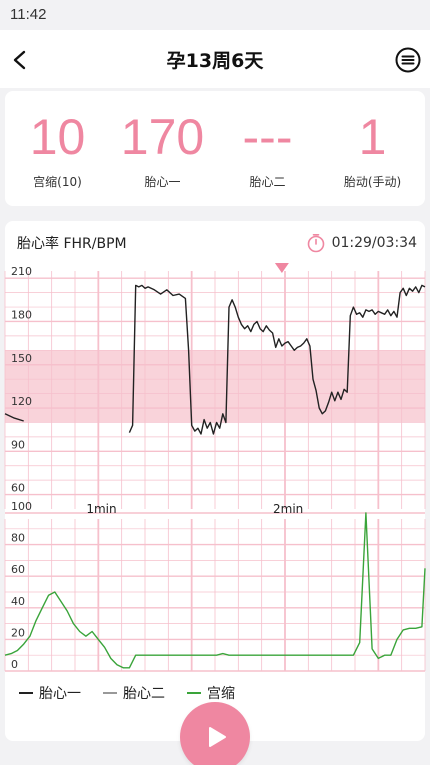  I want to click on menu-circle-icon, so click(408, 60).